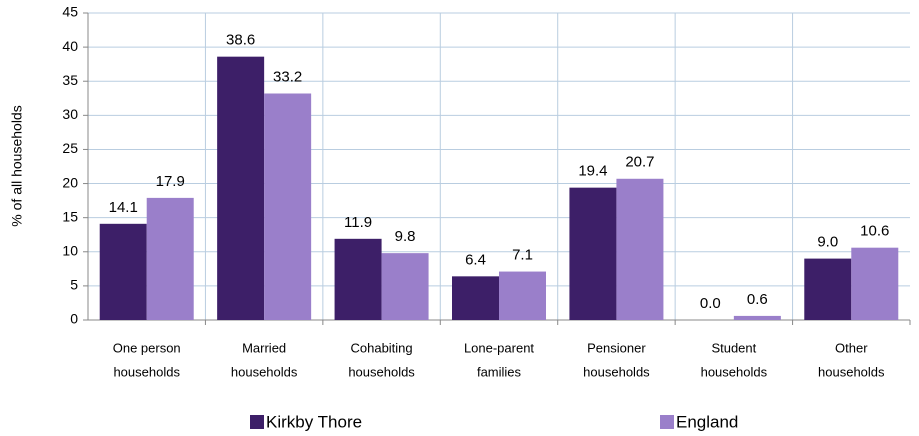  Describe the element at coordinates (616, 347) in the screenshot. I see `x-tick-label: Pensioner` at that location.